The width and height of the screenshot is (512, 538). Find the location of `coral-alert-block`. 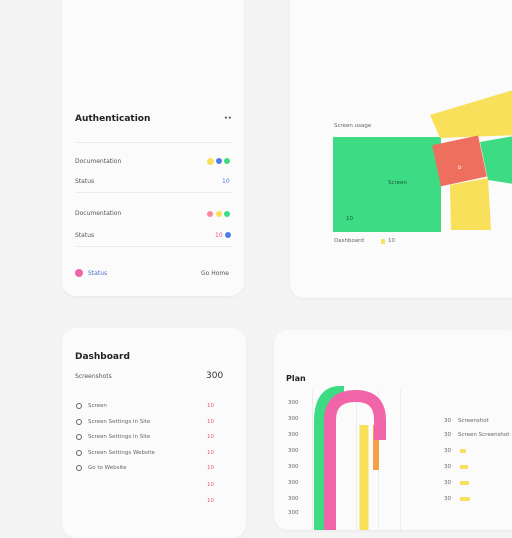

coral-alert-block is located at coordinates (459, 161).